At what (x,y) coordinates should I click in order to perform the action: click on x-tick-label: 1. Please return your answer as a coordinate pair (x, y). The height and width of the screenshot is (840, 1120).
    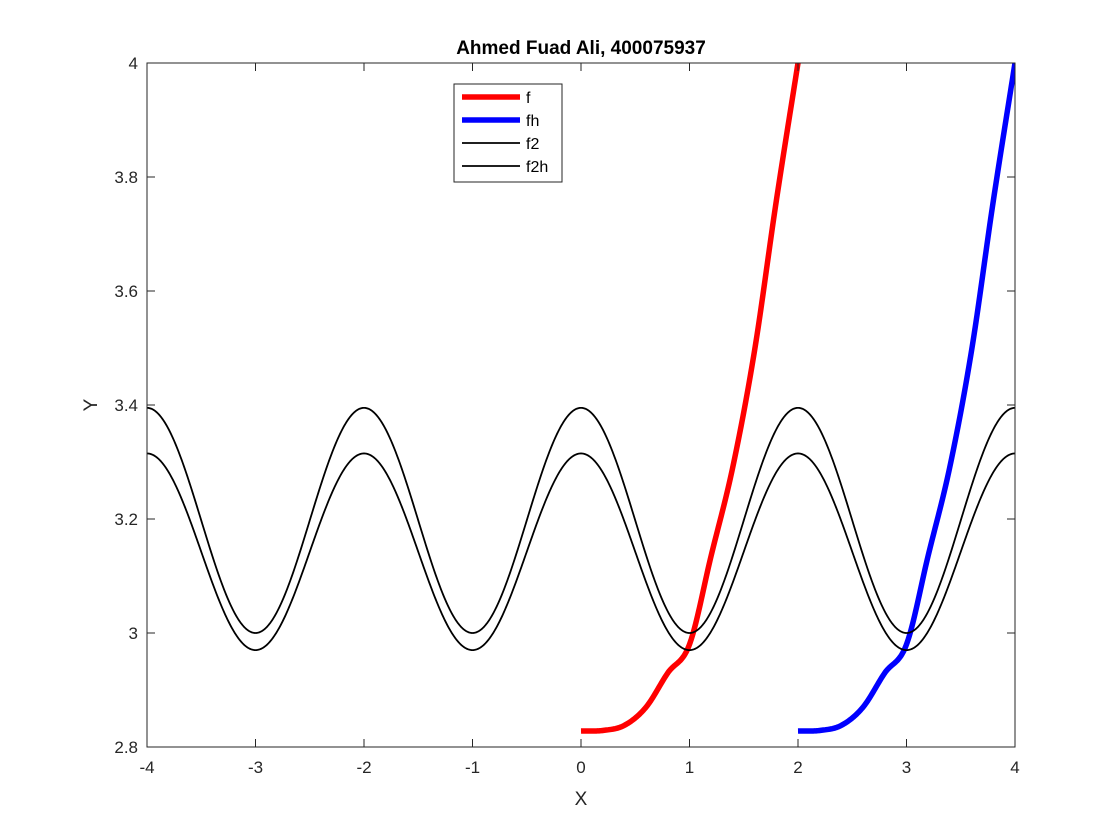
    Looking at the image, I should click on (689, 767).